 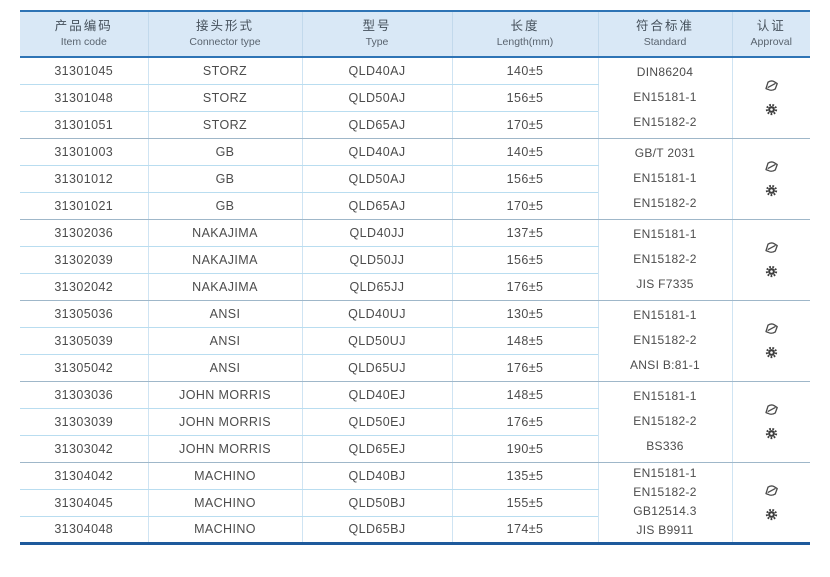 I want to click on cell-standard: EN15181-1 EN15182-2 BS336, so click(x=664, y=422).